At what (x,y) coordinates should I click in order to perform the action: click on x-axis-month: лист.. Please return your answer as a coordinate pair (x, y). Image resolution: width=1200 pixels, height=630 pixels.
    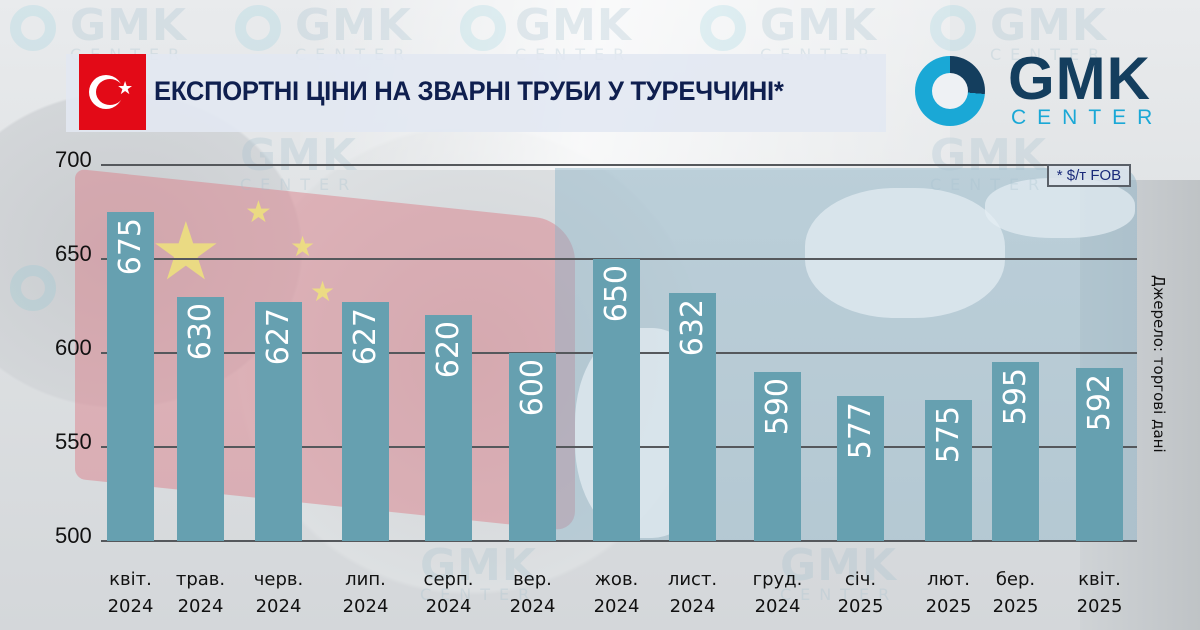
    Looking at the image, I should click on (692, 579).